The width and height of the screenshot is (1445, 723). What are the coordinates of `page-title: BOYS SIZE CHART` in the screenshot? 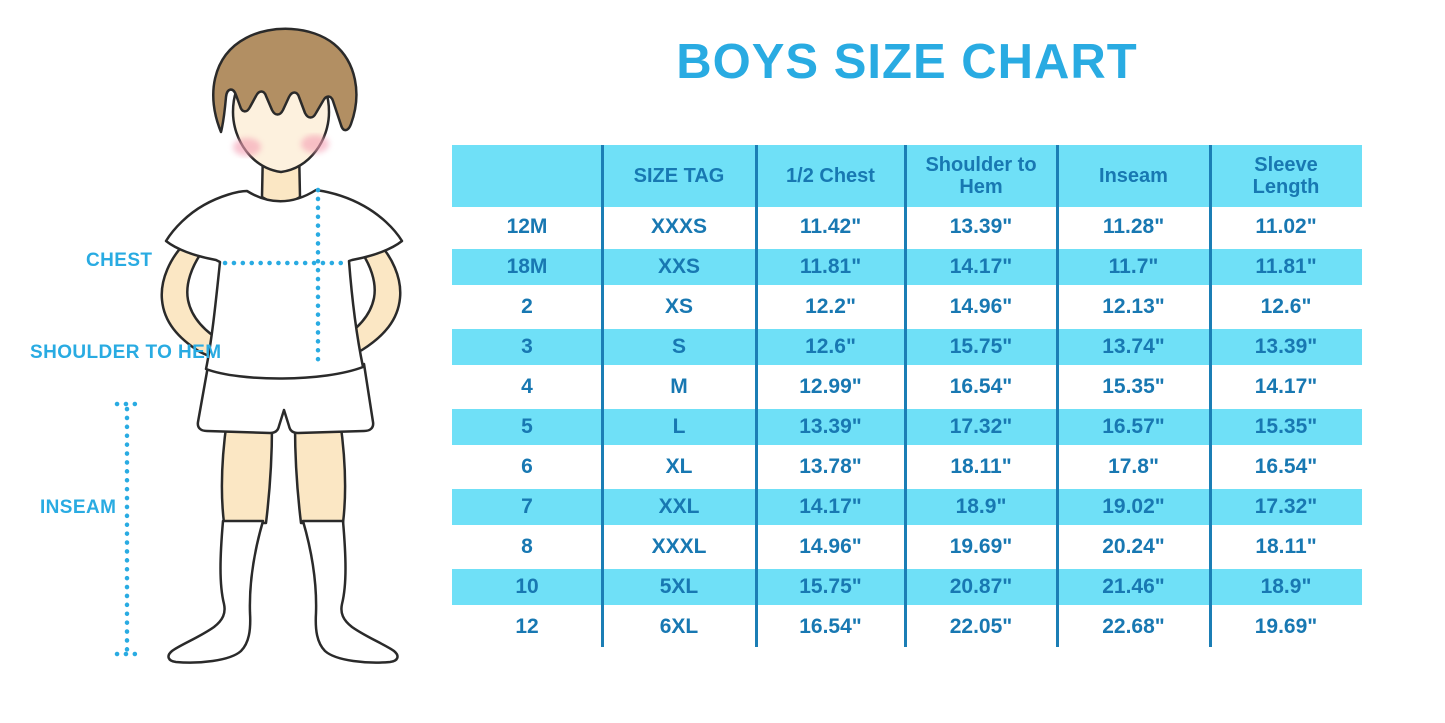 It's located at (907, 62).